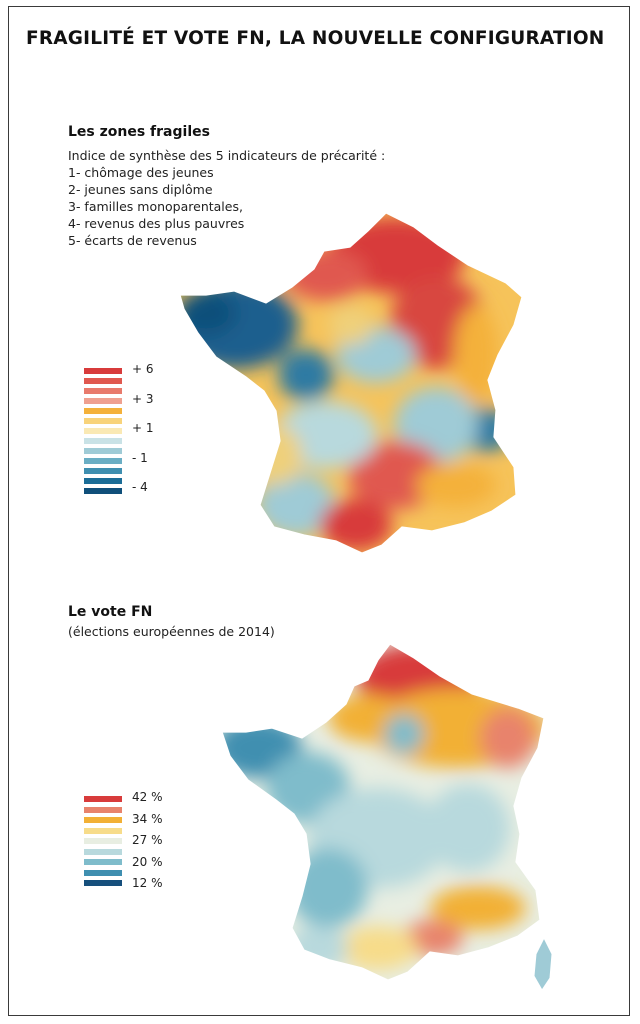 The height and width of the screenshot is (1024, 640). What do you see at coordinates (156, 223) in the screenshot?
I see `indicator-item: 4- revenus des plus pauvres` at bounding box center [156, 223].